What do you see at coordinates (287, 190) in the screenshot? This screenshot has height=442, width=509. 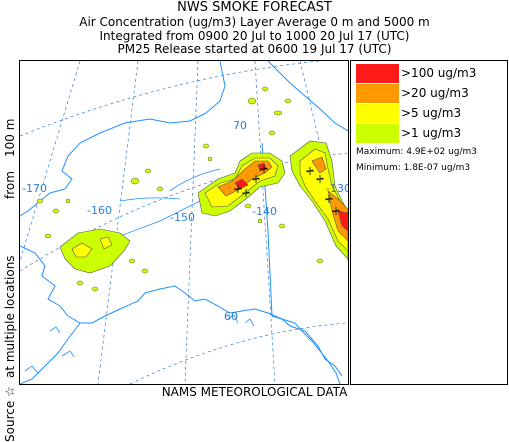 I see `fire-source-markers` at bounding box center [287, 190].